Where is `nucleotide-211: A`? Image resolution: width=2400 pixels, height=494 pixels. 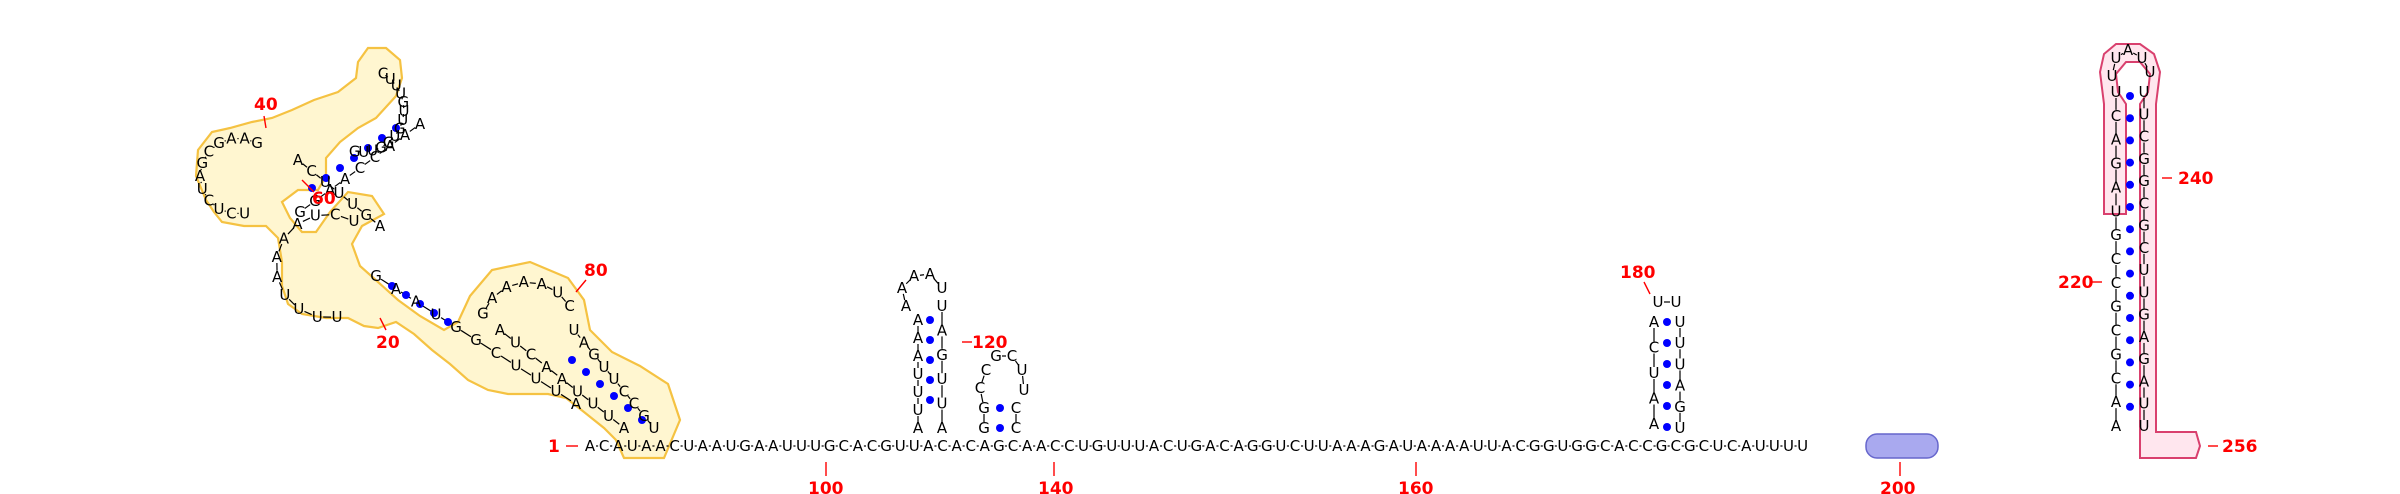
nucleotide-211: A is located at coordinates (298, 160).